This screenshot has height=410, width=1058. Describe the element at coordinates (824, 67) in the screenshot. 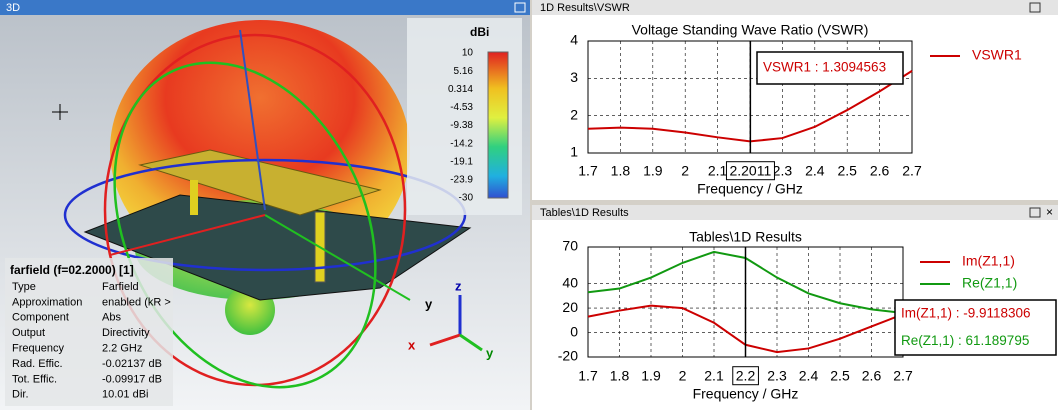

I see `annotation: VSWR1 : 1.3094563` at that location.